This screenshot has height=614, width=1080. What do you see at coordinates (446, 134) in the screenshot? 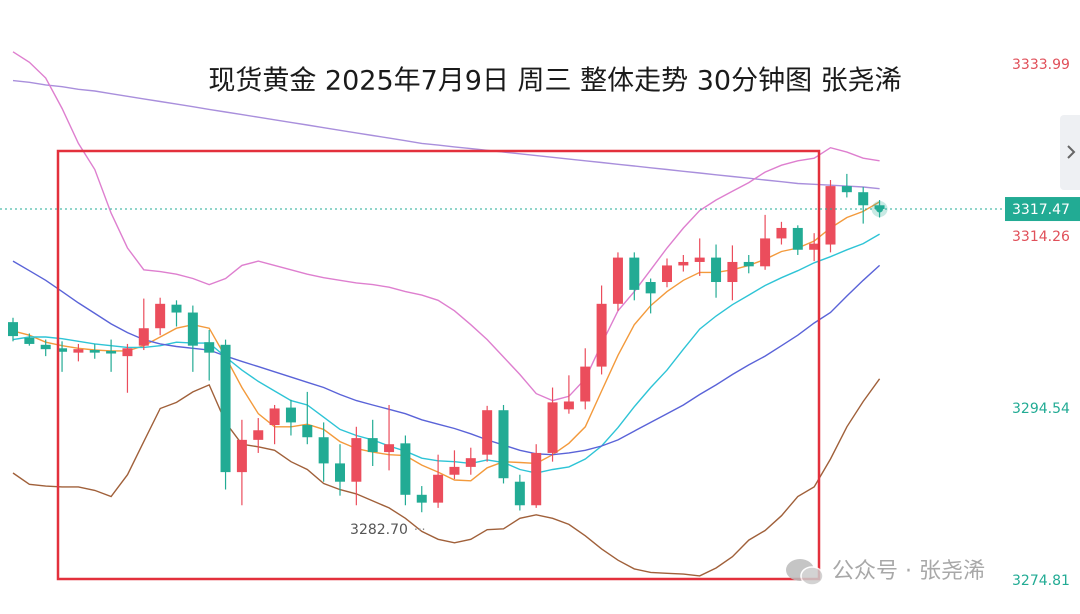
I see `indicator-line` at bounding box center [446, 134].